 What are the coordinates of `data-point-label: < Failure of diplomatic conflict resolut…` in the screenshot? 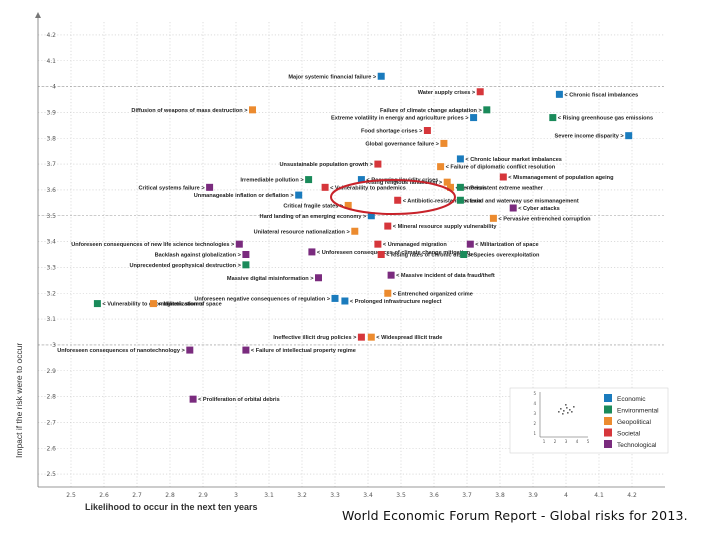 It's located at (501, 168).